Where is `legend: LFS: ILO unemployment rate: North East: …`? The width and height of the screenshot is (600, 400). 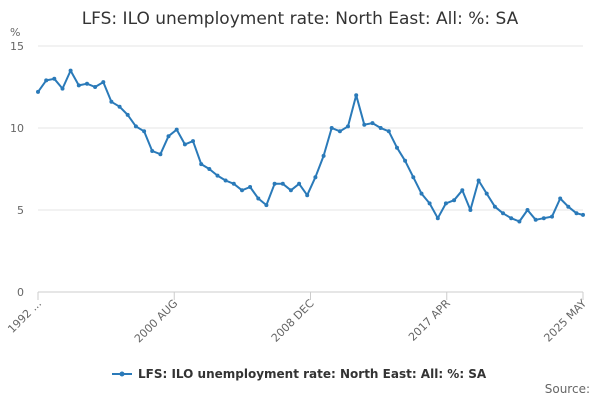
legend: LFS: ILO unemployment rate: North East: … is located at coordinates (299, 374).